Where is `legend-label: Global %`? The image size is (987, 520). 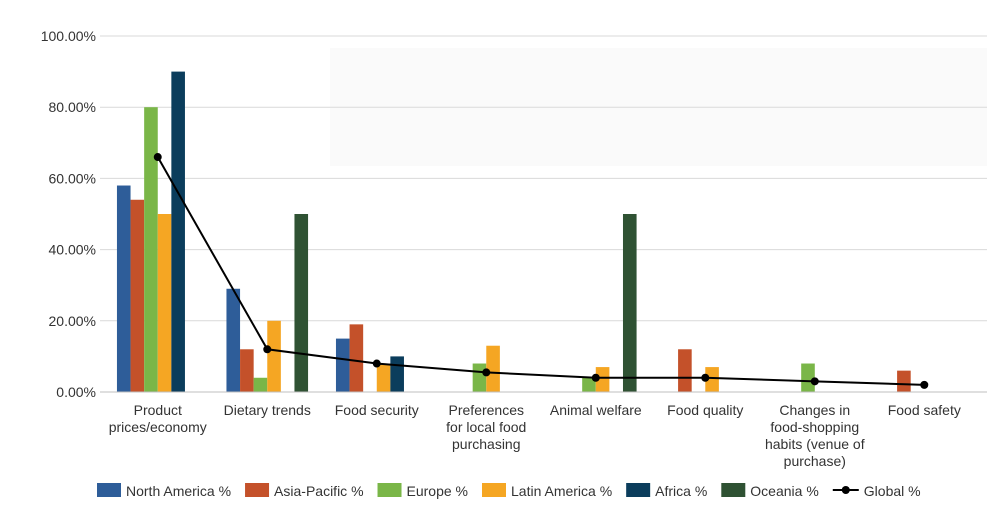 legend-label: Global % is located at coordinates (892, 491).